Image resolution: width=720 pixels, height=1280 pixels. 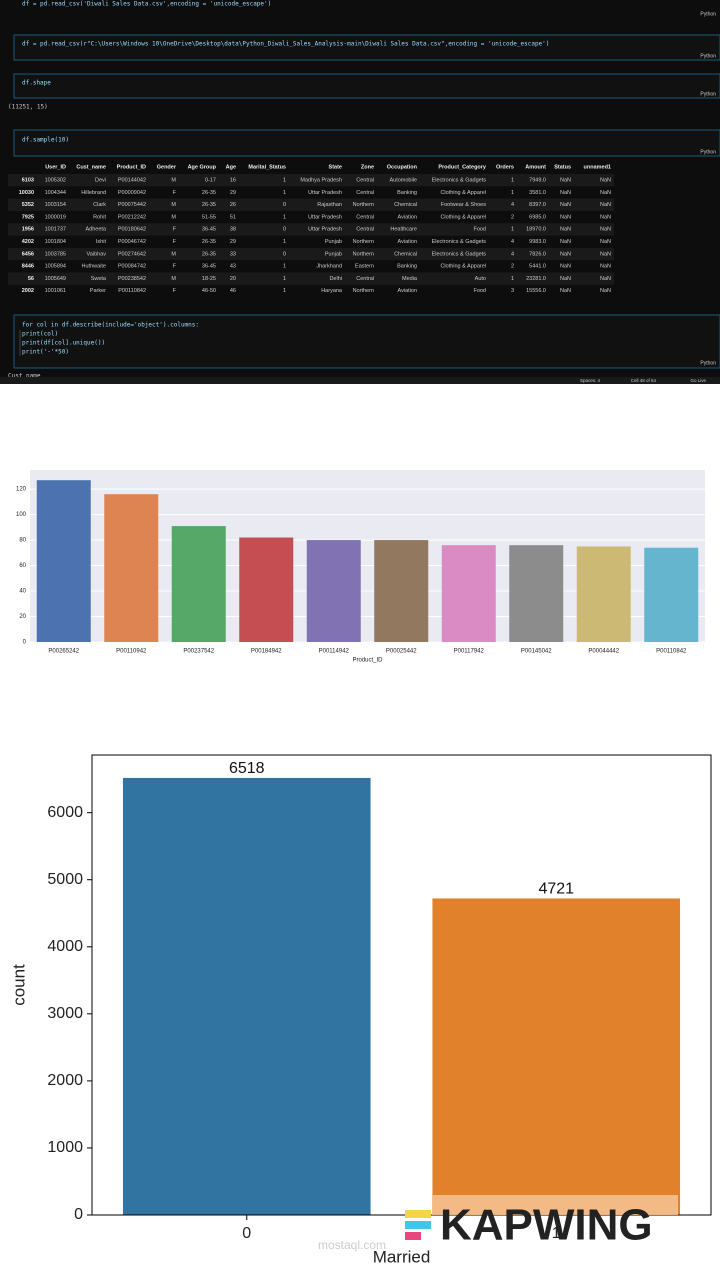 I want to click on table-cell: Uttar Pradesh, so click(x=325, y=217).